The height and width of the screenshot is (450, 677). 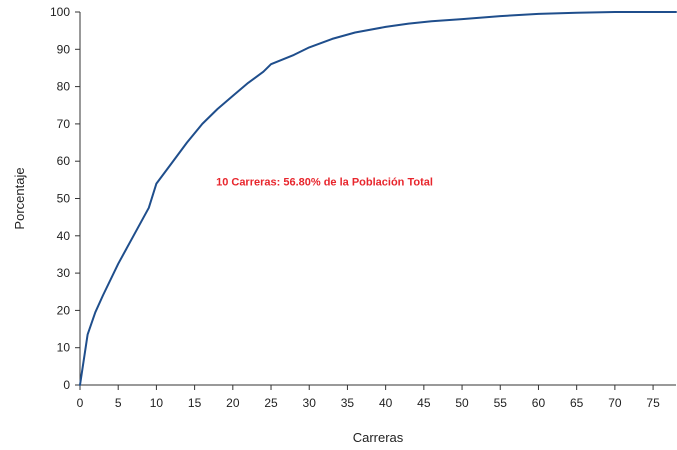 What do you see at coordinates (19, 198) in the screenshot?
I see `y-axis-label: Porcentaje` at bounding box center [19, 198].